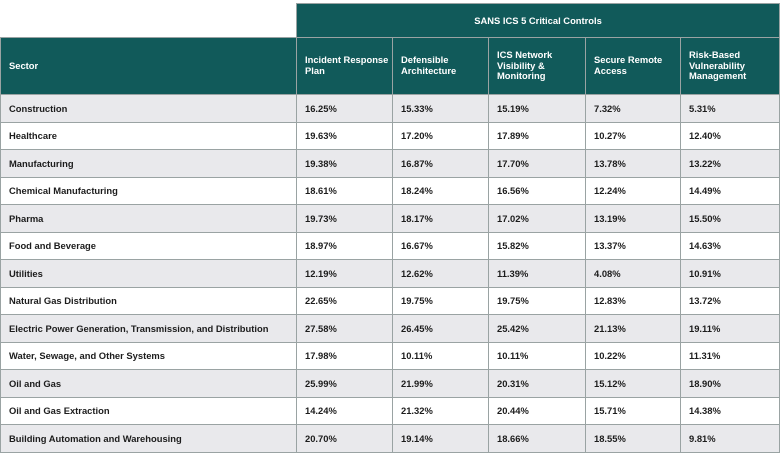 The height and width of the screenshot is (453, 782). I want to click on percentage-cell: 5.31%, so click(730, 108).